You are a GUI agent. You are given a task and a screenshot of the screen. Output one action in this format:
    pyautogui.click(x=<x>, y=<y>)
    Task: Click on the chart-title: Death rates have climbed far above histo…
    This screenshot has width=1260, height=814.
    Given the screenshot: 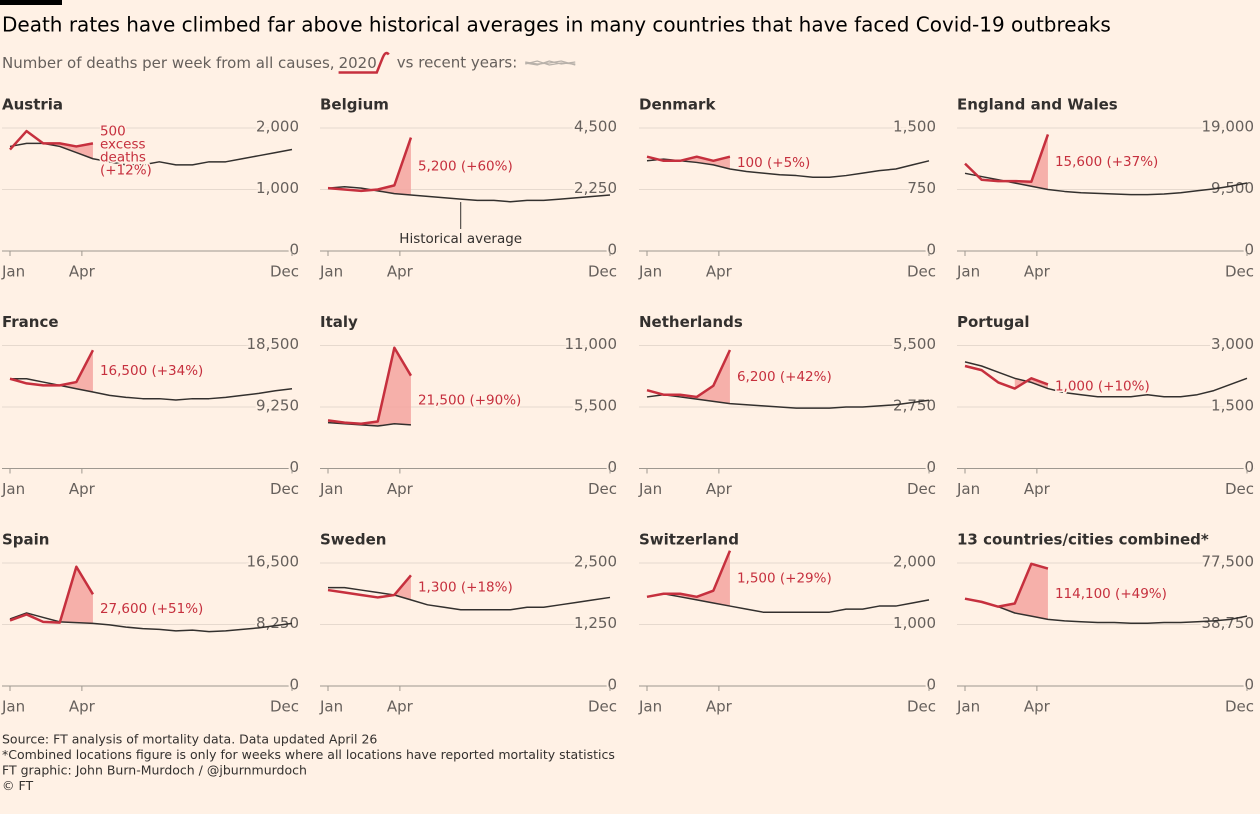 What is the action you would take?
    pyautogui.click(x=556, y=25)
    